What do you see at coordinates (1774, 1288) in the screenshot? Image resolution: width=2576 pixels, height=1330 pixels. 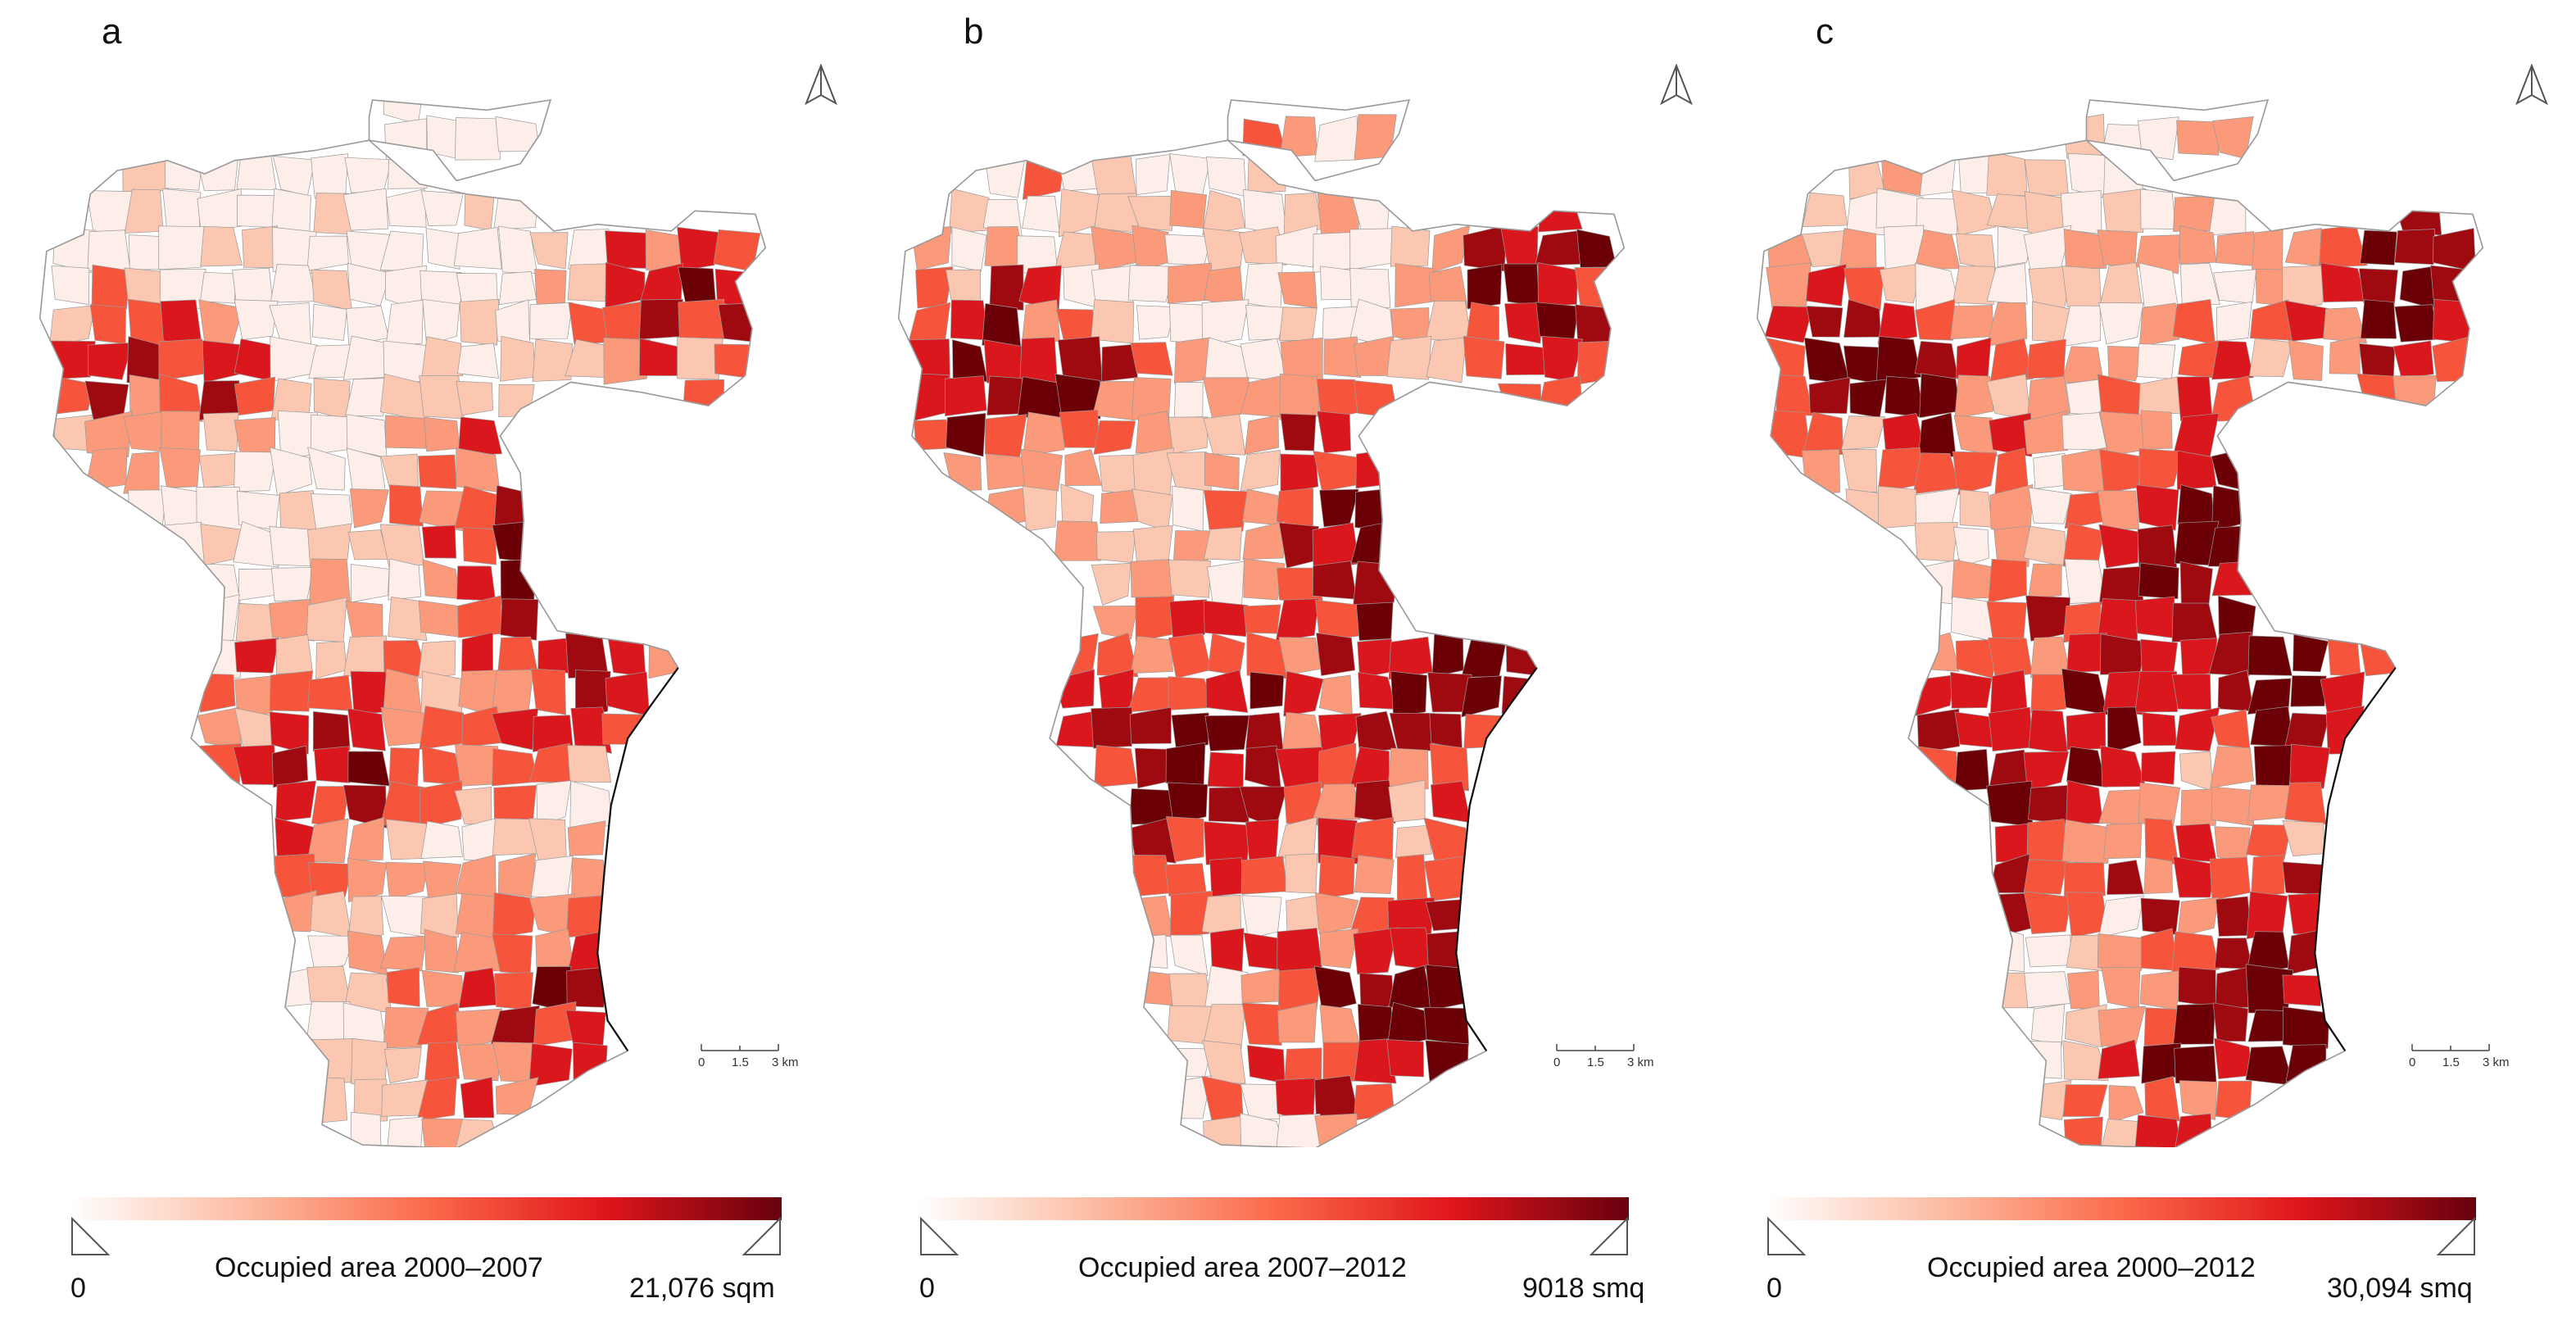 I see `legend-min-label: 0` at bounding box center [1774, 1288].